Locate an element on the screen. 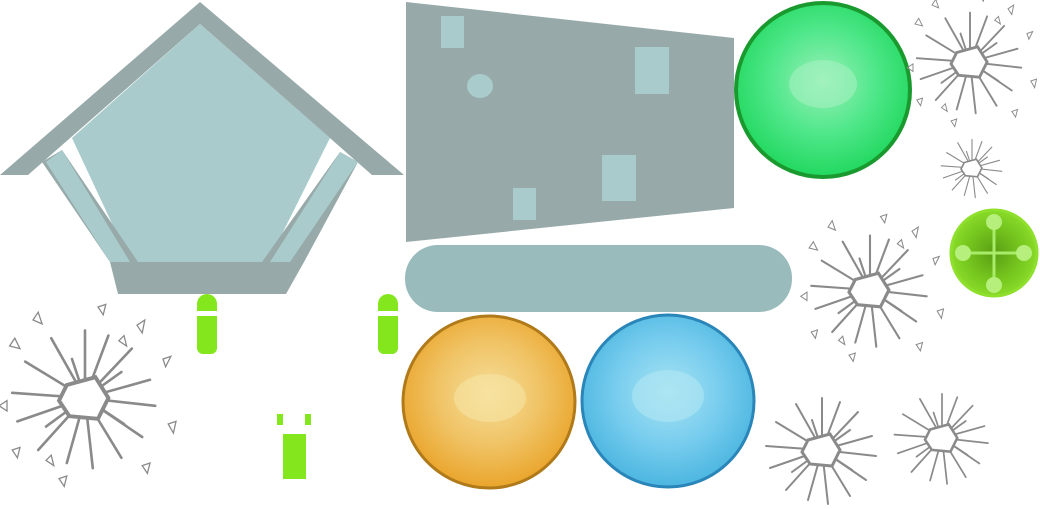 The height and width of the screenshot is (509, 1040). green-glass-orb is located at coordinates (823, 90).